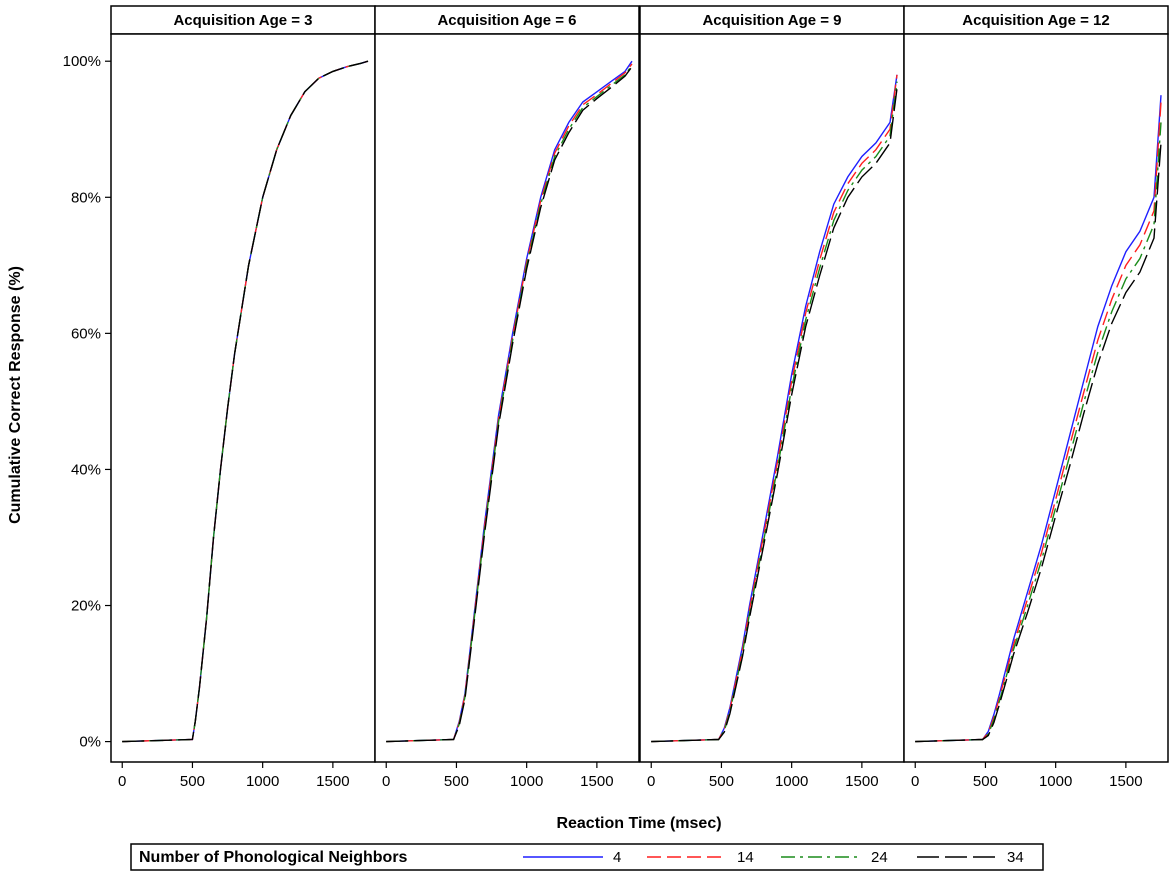  What do you see at coordinates (879, 857) in the screenshot?
I see `legend-label-24: 24` at bounding box center [879, 857].